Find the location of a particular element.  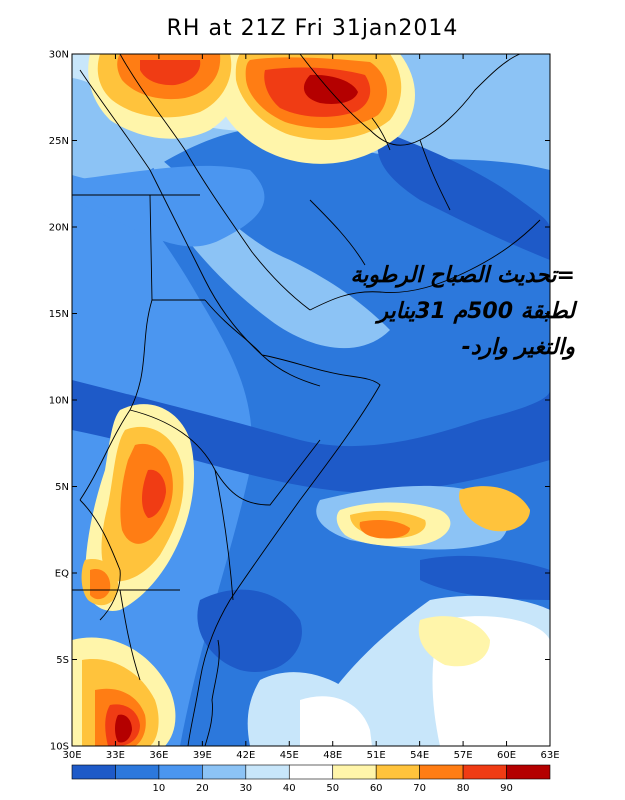

lat-label: 20N is located at coordinates (59, 228).